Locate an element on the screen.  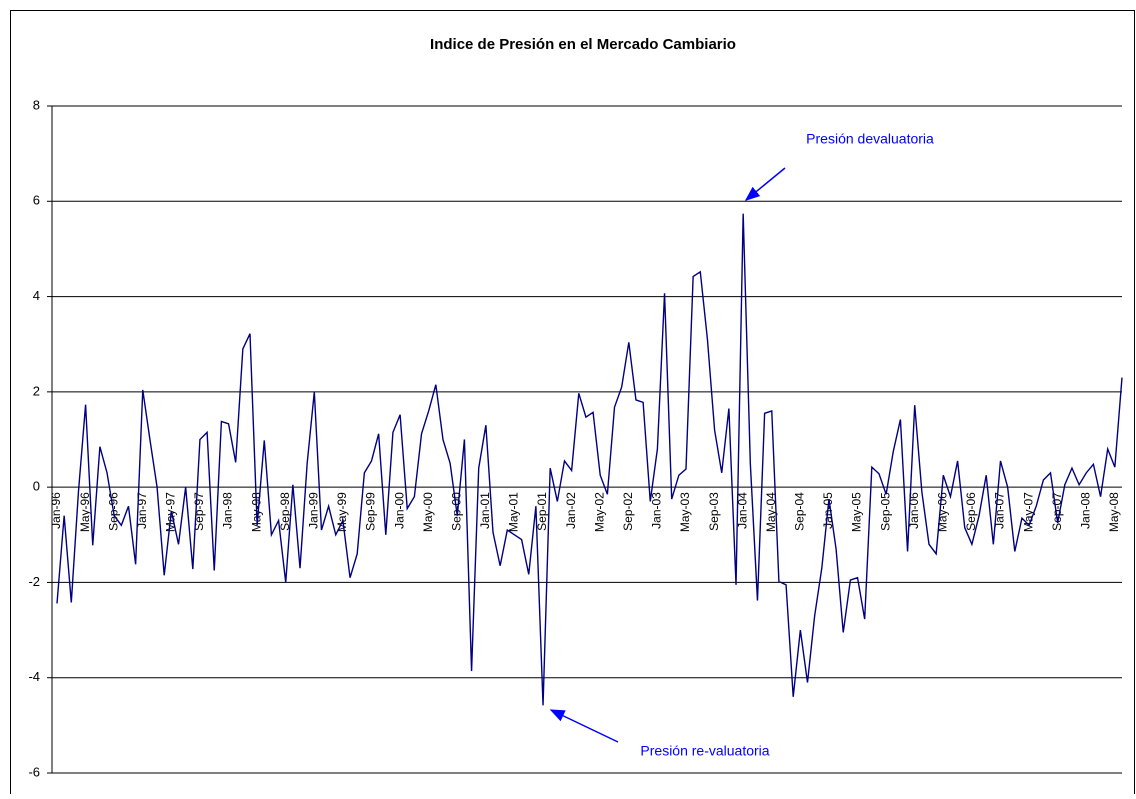
y-tick-label: -6 is located at coordinates (34, 771).